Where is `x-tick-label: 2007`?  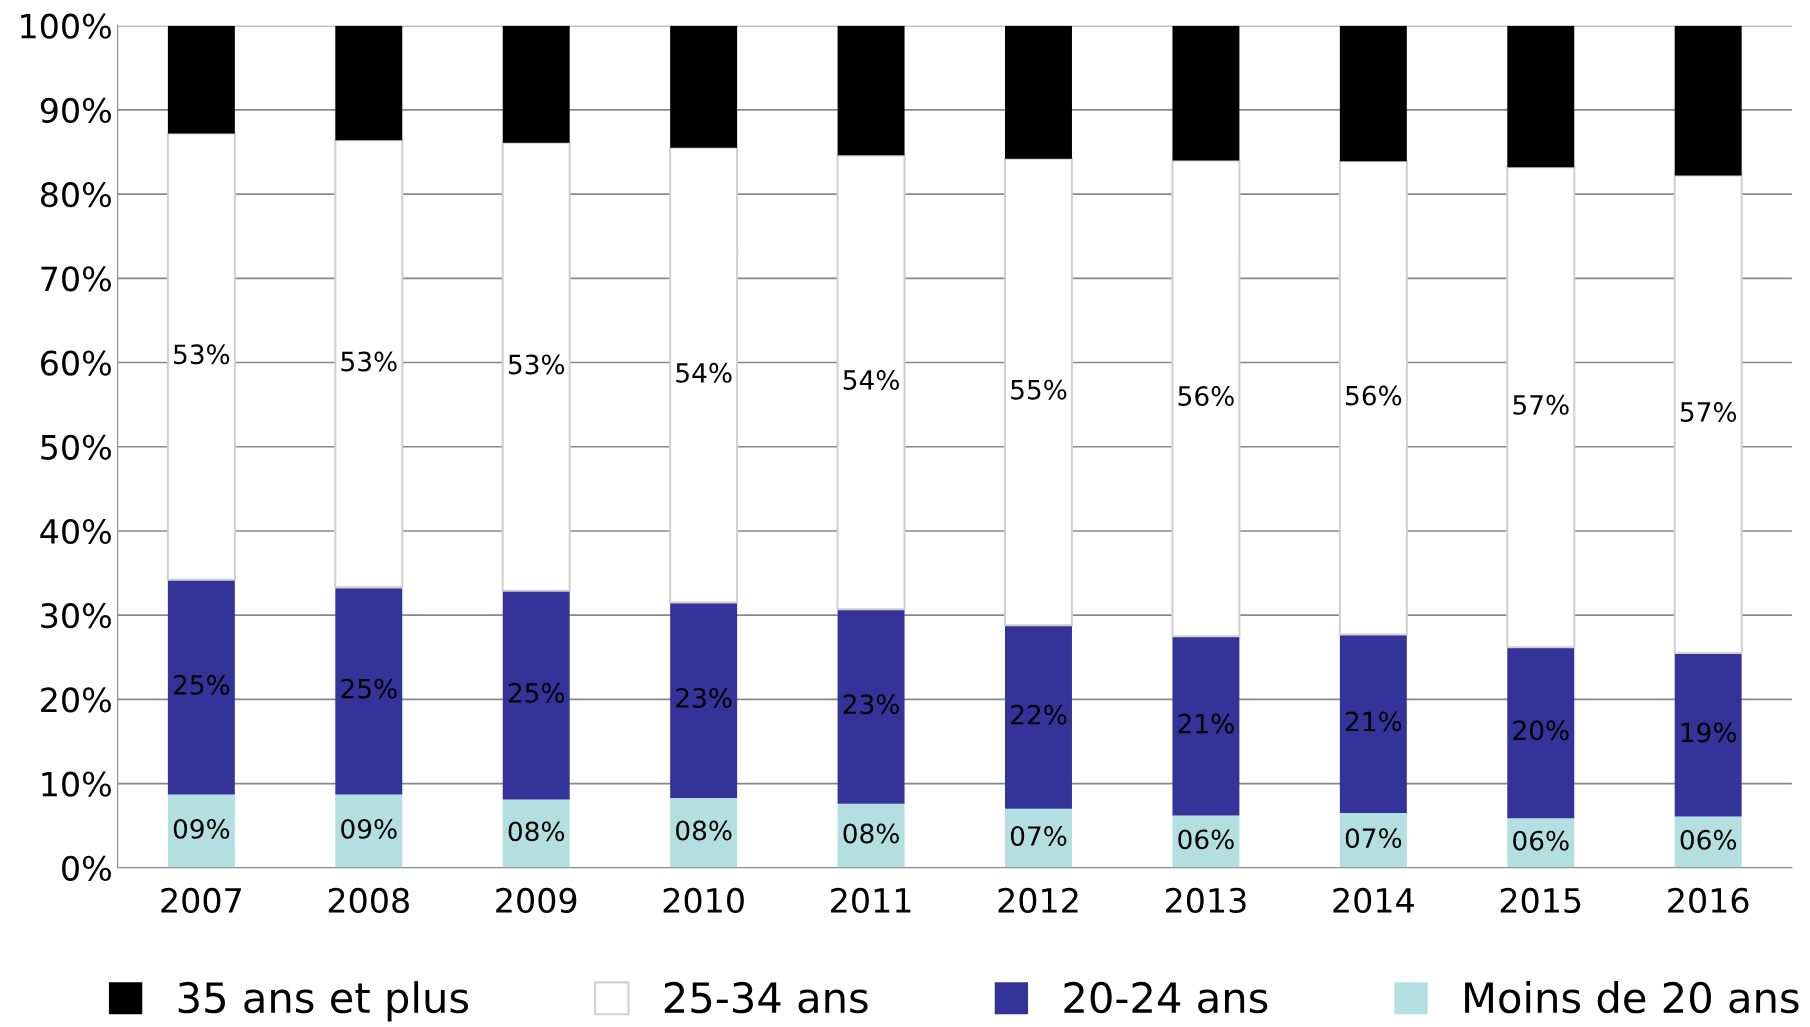 x-tick-label: 2007 is located at coordinates (201, 900).